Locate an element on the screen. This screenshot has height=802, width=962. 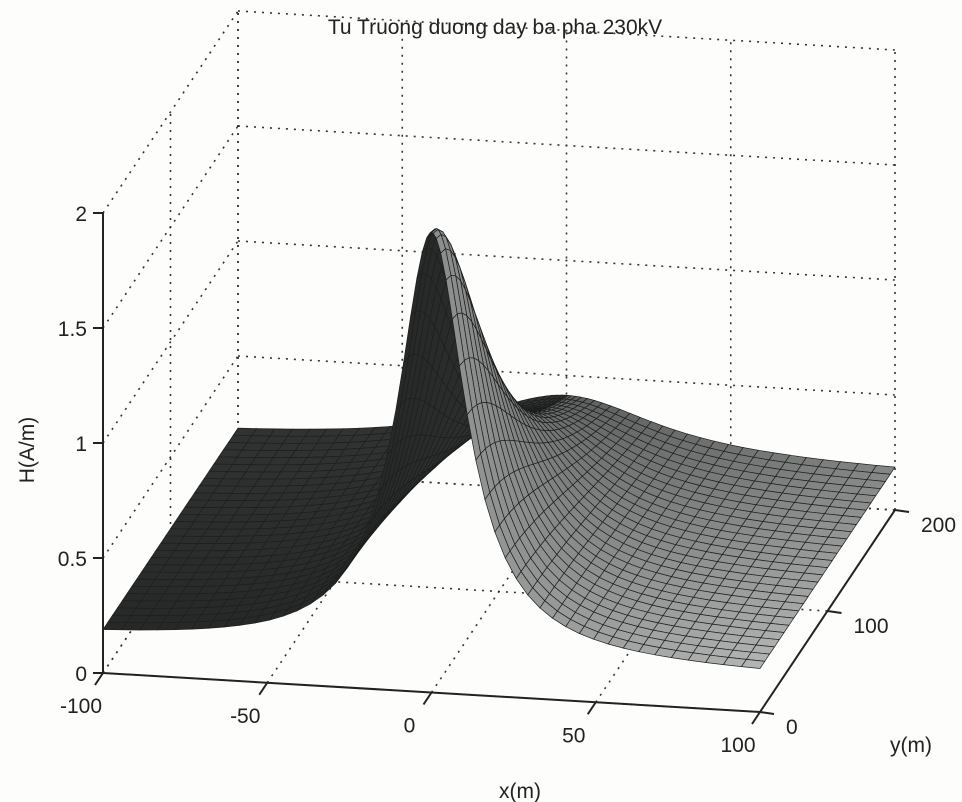
z-tick-label: 0.5 is located at coordinates (72, 559).